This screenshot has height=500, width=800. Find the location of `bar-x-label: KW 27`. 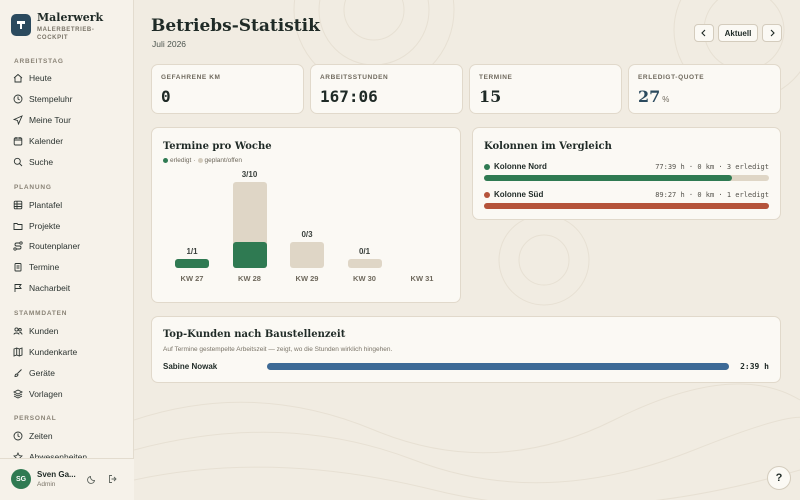

bar-x-label: KW 27 is located at coordinates (192, 278).